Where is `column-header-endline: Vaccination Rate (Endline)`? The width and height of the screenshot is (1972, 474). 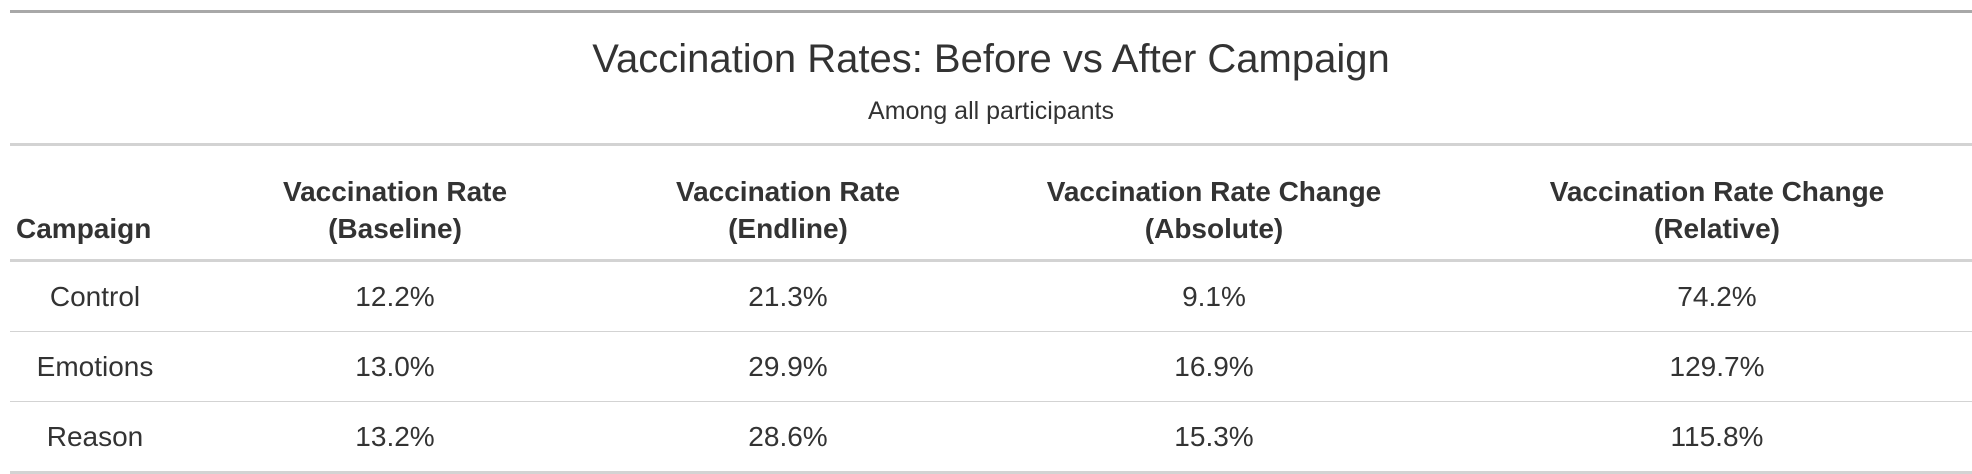 column-header-endline: Vaccination Rate (Endline) is located at coordinates (788, 204).